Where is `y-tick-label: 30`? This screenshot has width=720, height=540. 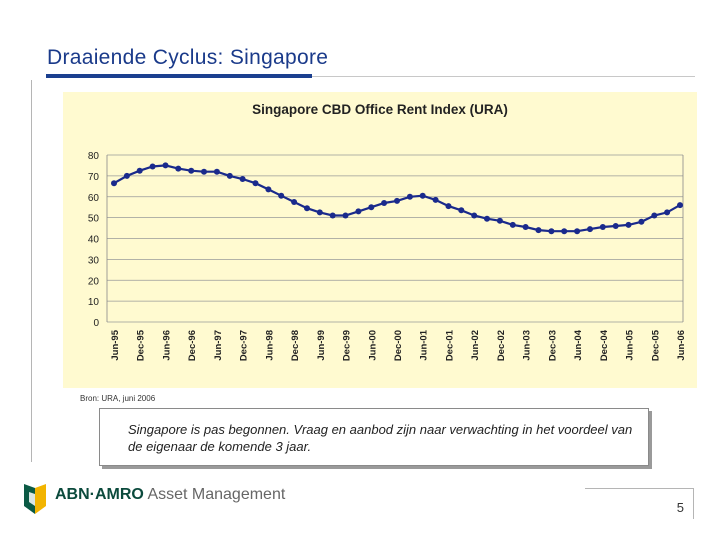 y-tick-label: 30 is located at coordinates (94, 260).